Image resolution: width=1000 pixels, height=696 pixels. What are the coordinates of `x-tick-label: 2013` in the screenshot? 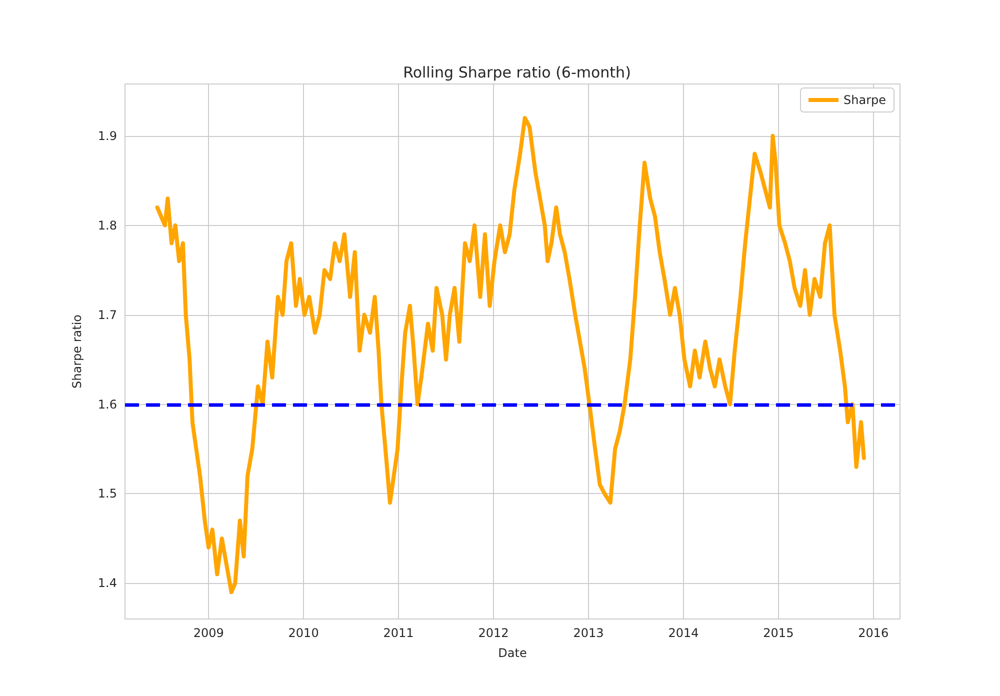 It's located at (588, 633).